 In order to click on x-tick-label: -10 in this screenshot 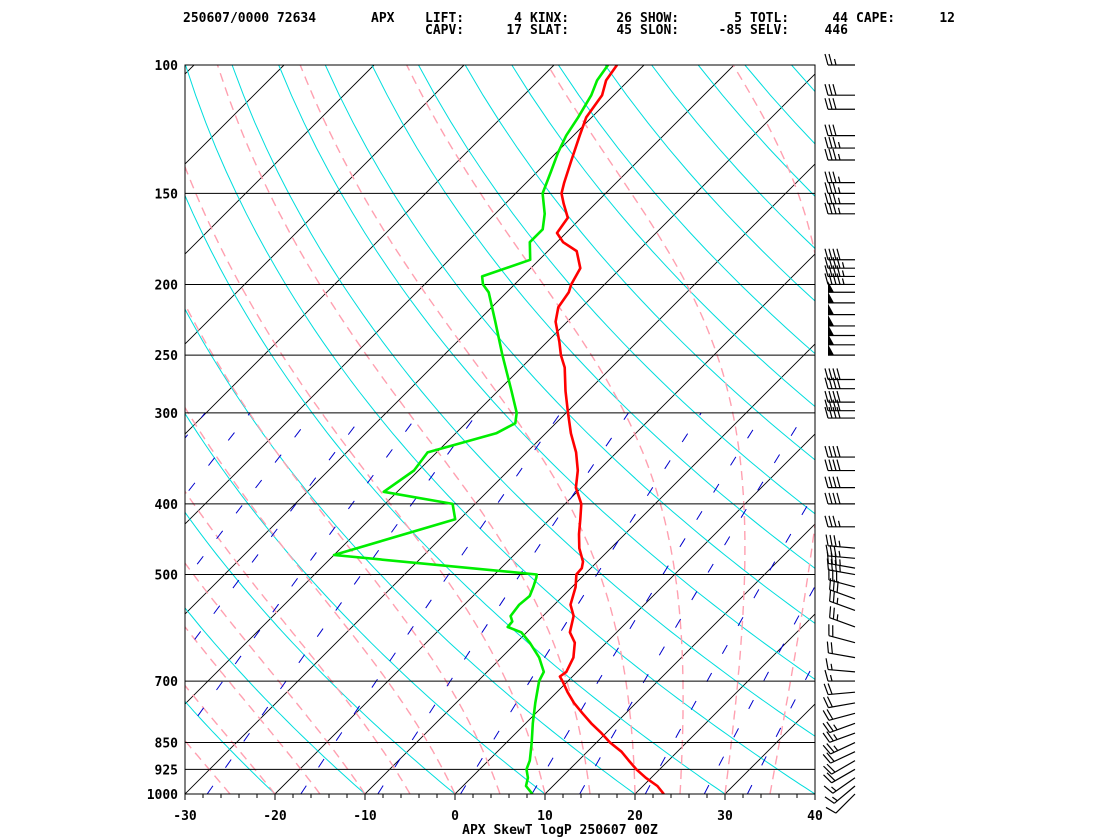, I will do `click(365, 816)`.